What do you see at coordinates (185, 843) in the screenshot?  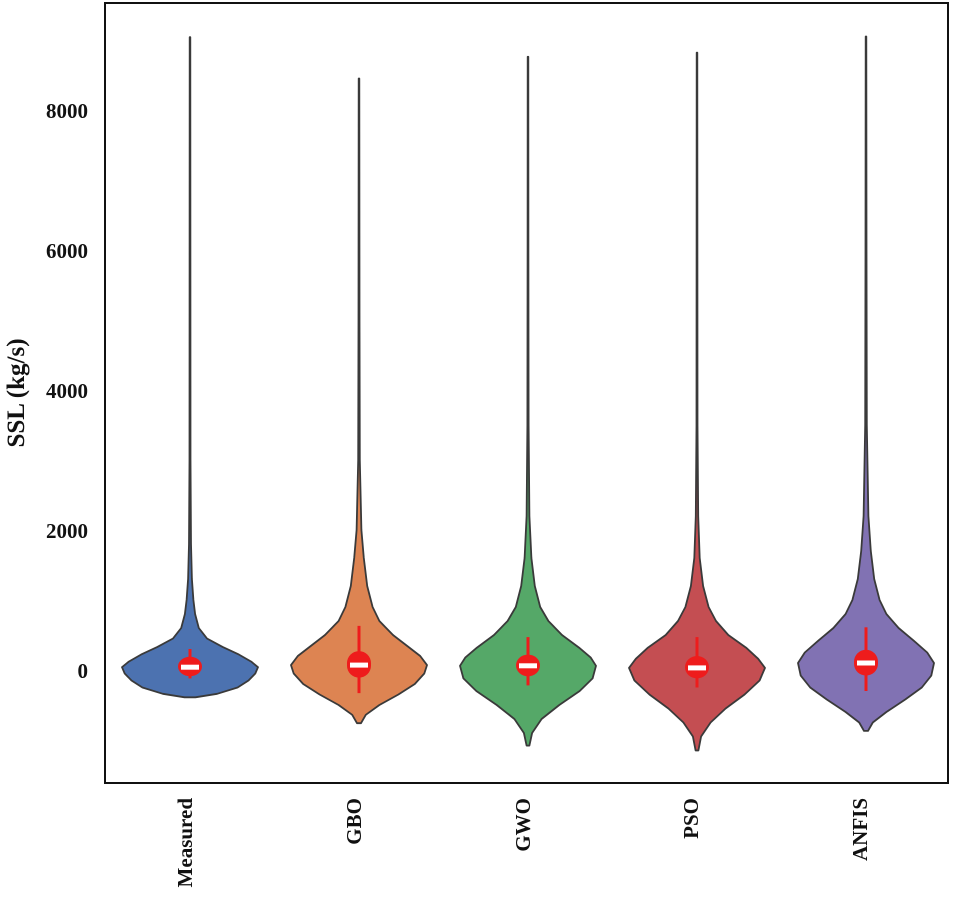 I see `x-tick-label-measured: Measured` at bounding box center [185, 843].